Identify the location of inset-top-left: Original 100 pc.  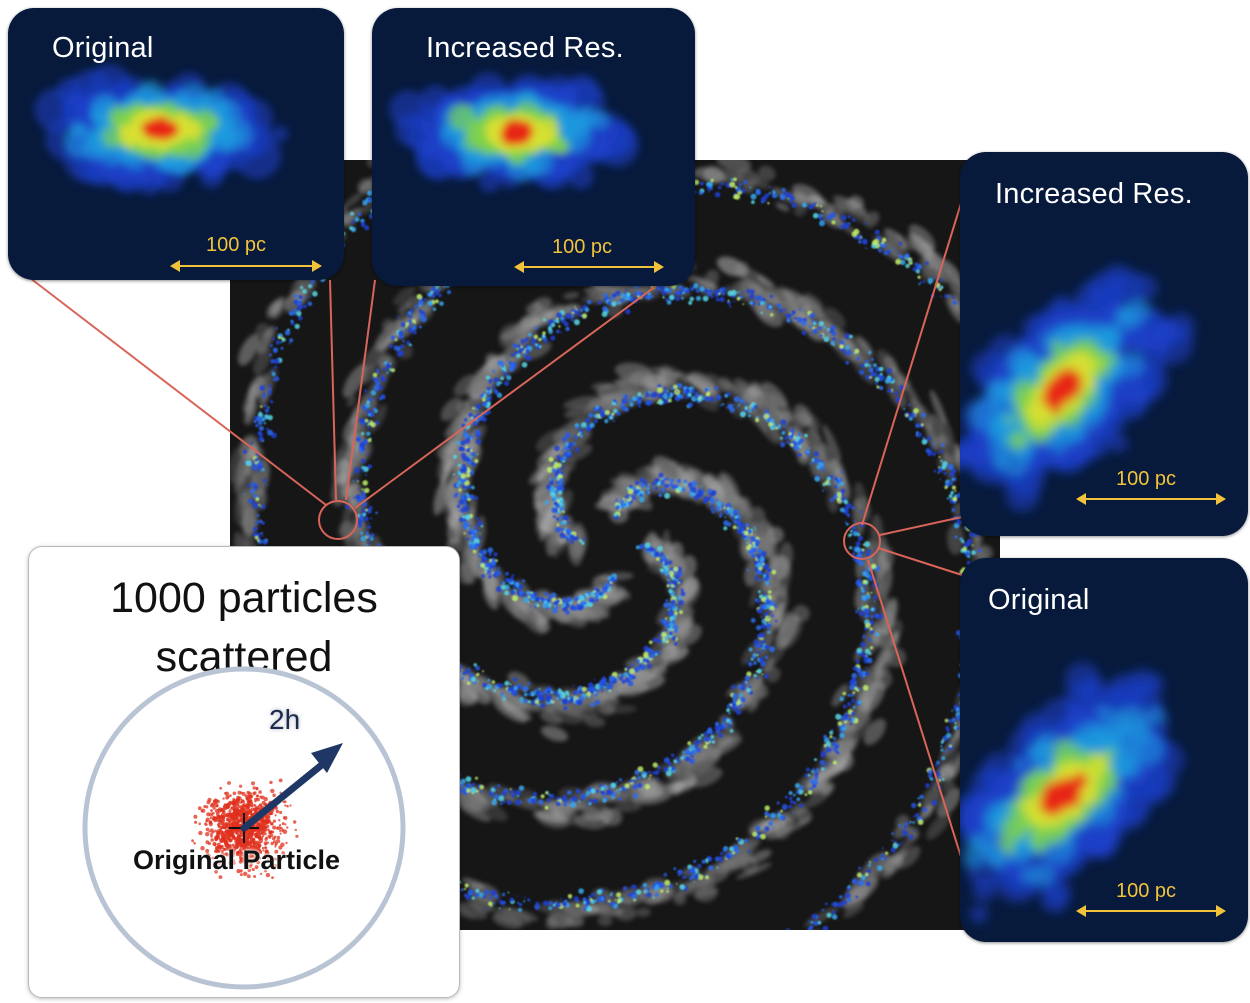
(176, 144).